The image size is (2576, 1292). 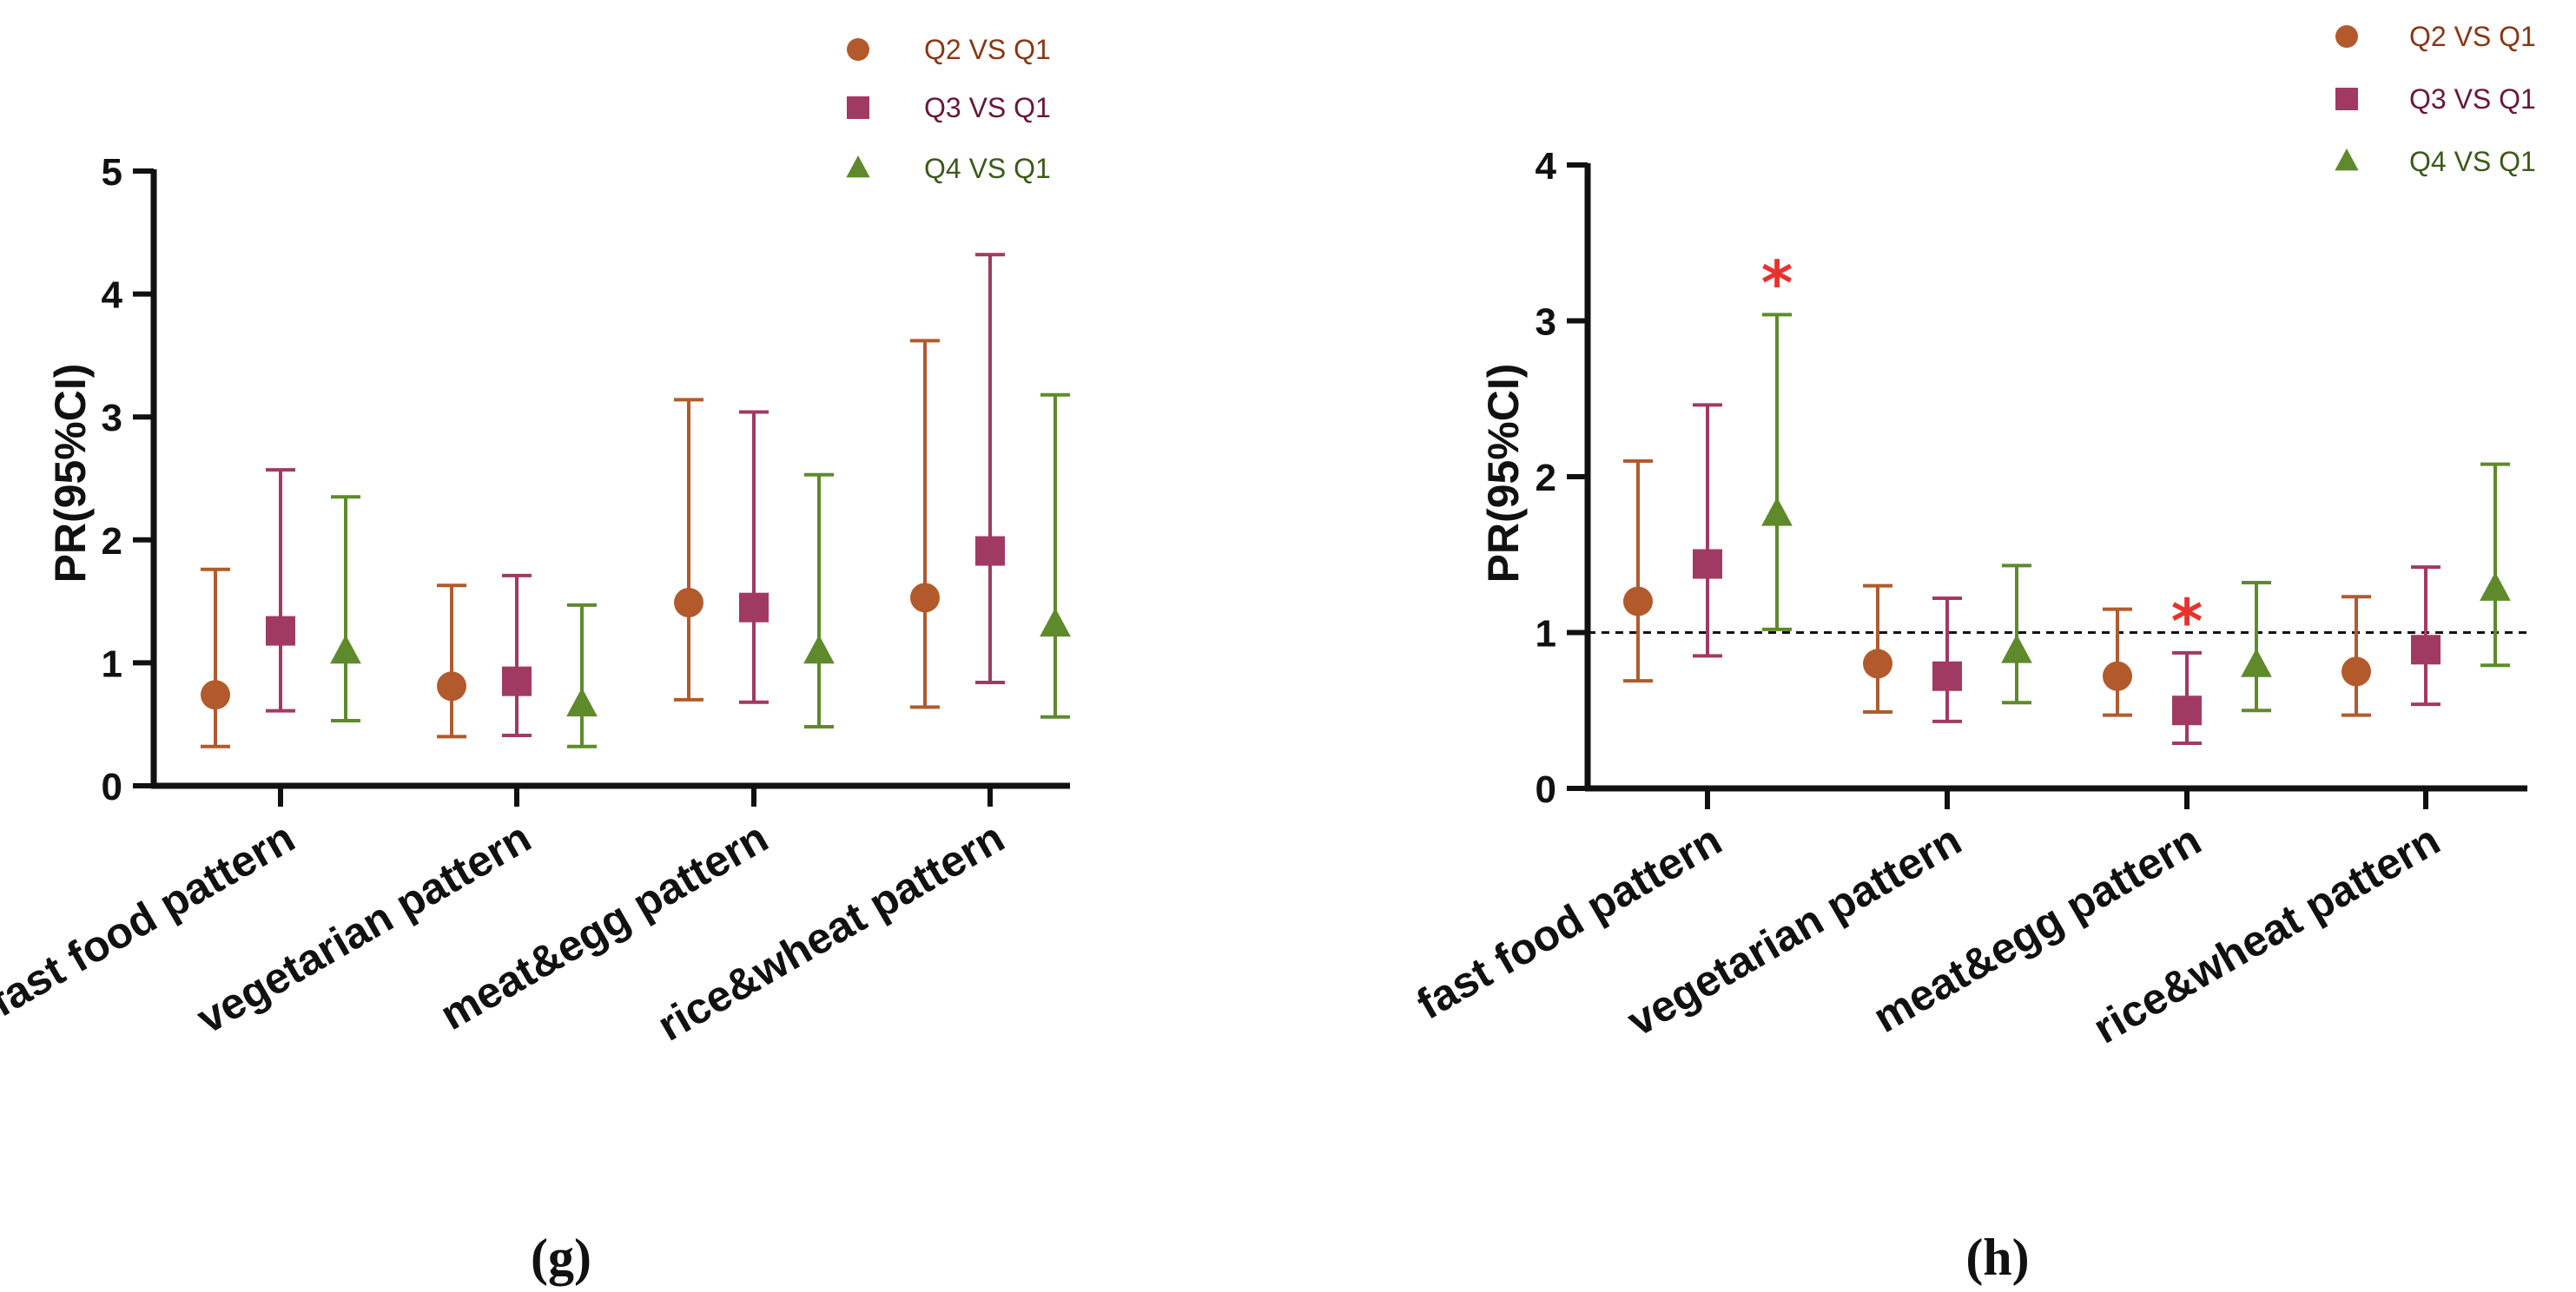 What do you see at coordinates (561, 1257) in the screenshot?
I see `panel-label-g: (g)` at bounding box center [561, 1257].